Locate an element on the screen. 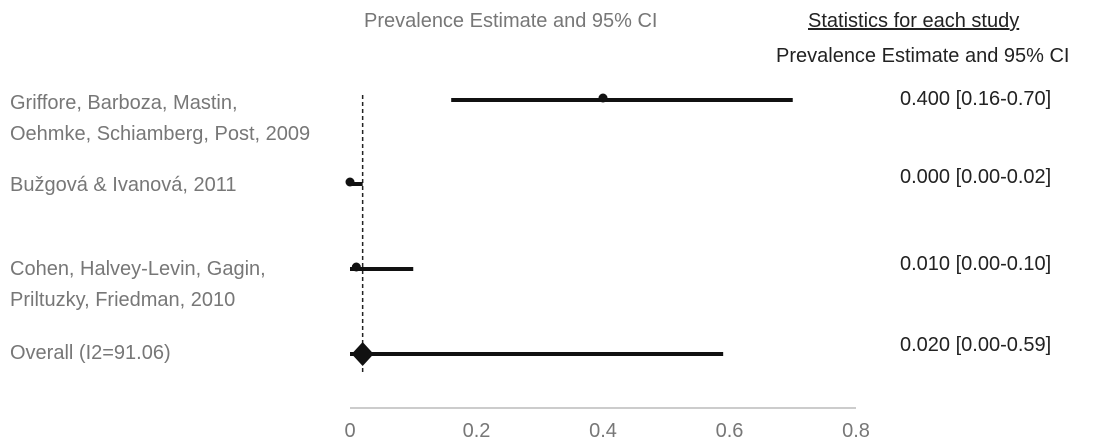  study-label-line: Cohen, Halvey-Levin, Gagin, is located at coordinates (138, 269).